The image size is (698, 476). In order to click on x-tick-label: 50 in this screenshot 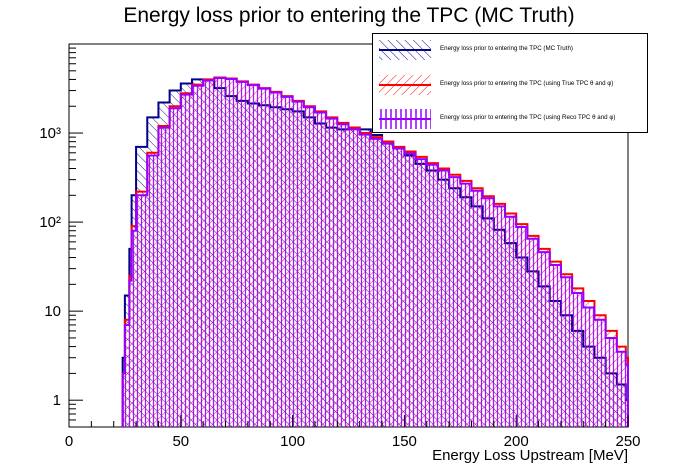, I will do `click(180, 441)`.